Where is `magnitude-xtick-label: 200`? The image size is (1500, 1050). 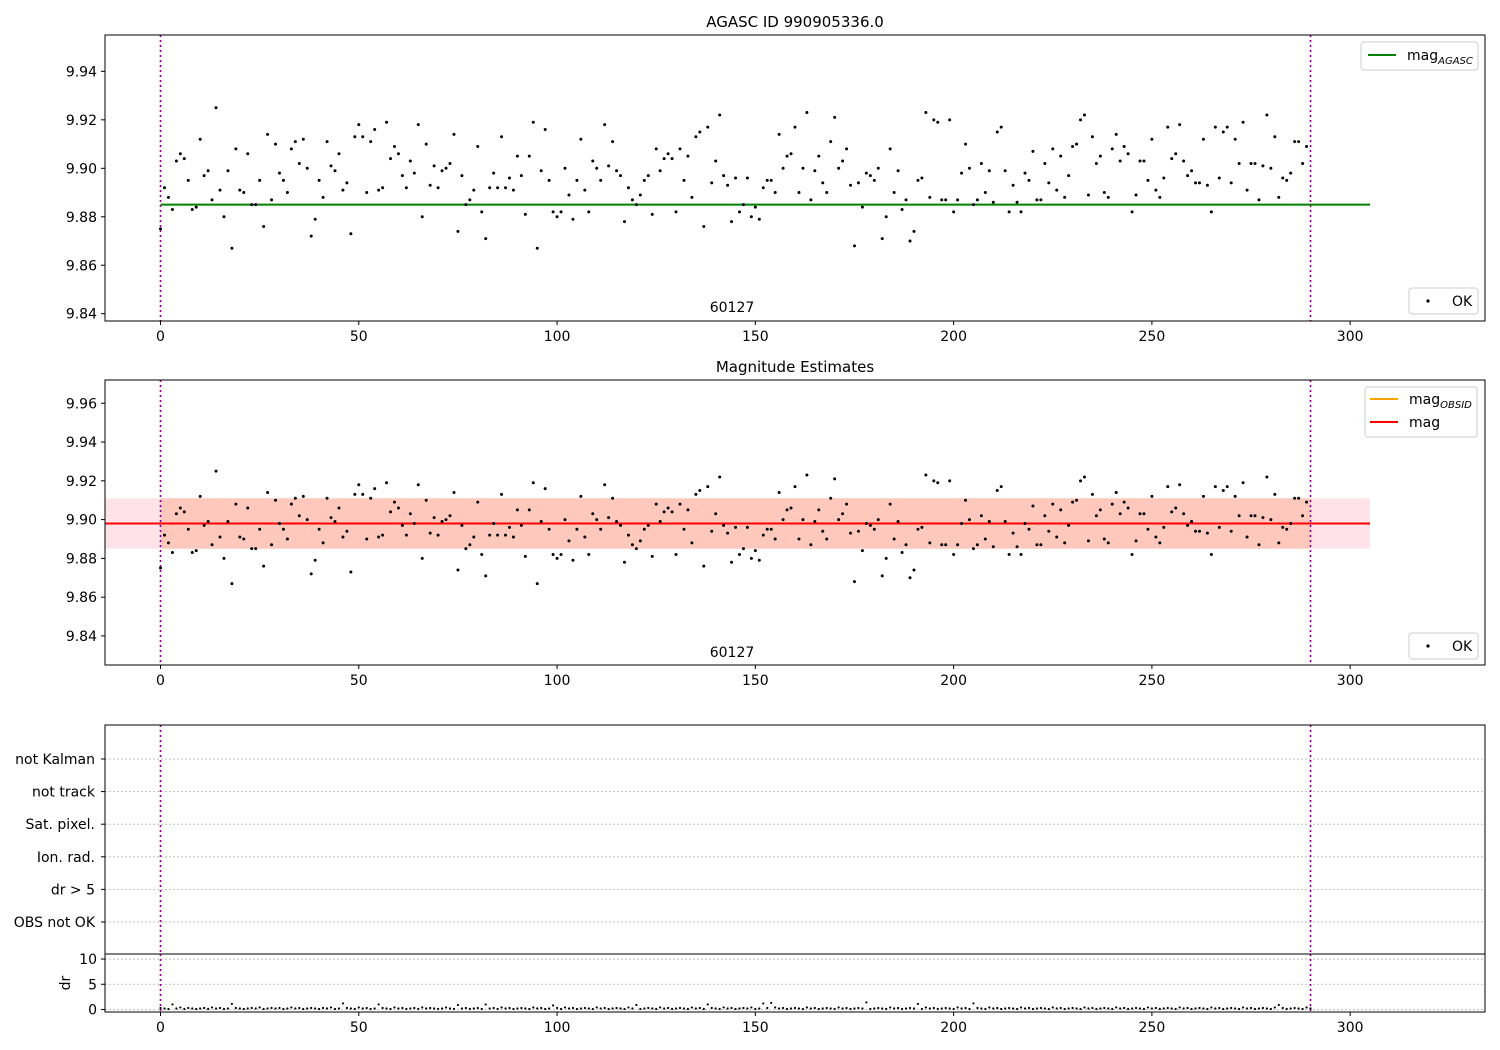 magnitude-xtick-label: 200 is located at coordinates (953, 681).